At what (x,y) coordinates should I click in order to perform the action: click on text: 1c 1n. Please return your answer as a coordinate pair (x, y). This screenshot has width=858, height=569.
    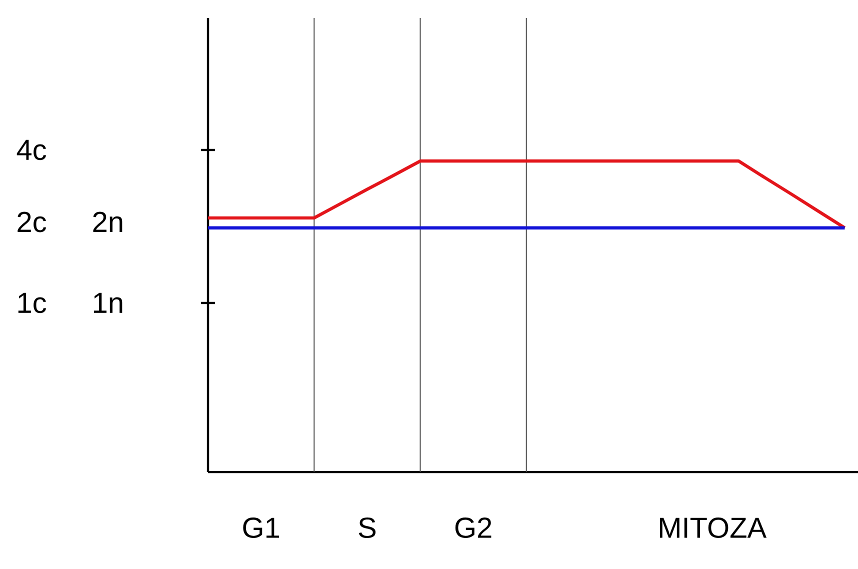
    Looking at the image, I should click on (70, 303).